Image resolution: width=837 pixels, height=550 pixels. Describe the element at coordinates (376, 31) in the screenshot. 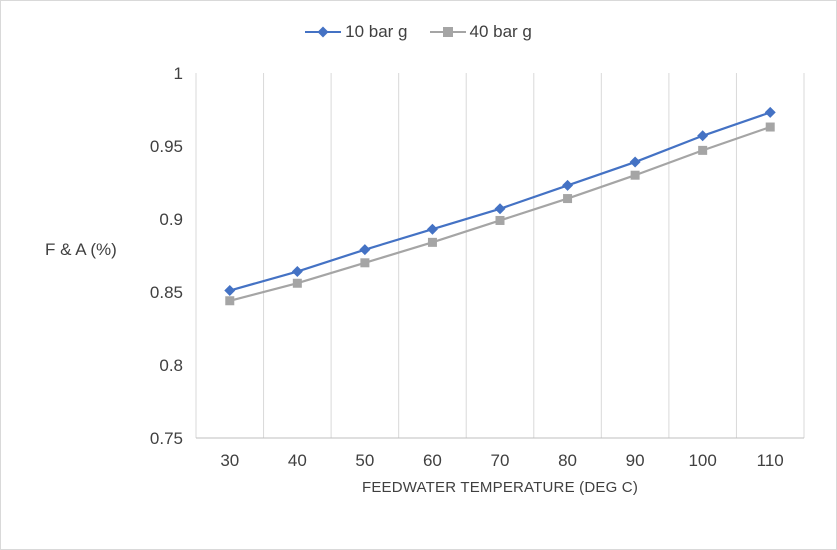

I see `legend-label: 10 bar g` at that location.